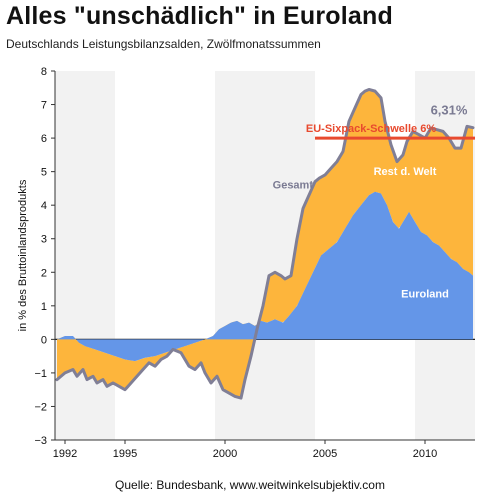 The height and width of the screenshot is (500, 500). What do you see at coordinates (125, 454) in the screenshot?
I see `x-tick-label: 1995` at bounding box center [125, 454].